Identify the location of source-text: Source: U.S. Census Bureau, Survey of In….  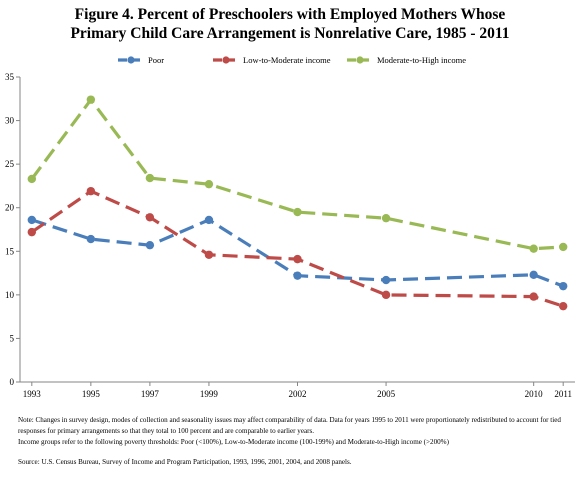
(185, 461).